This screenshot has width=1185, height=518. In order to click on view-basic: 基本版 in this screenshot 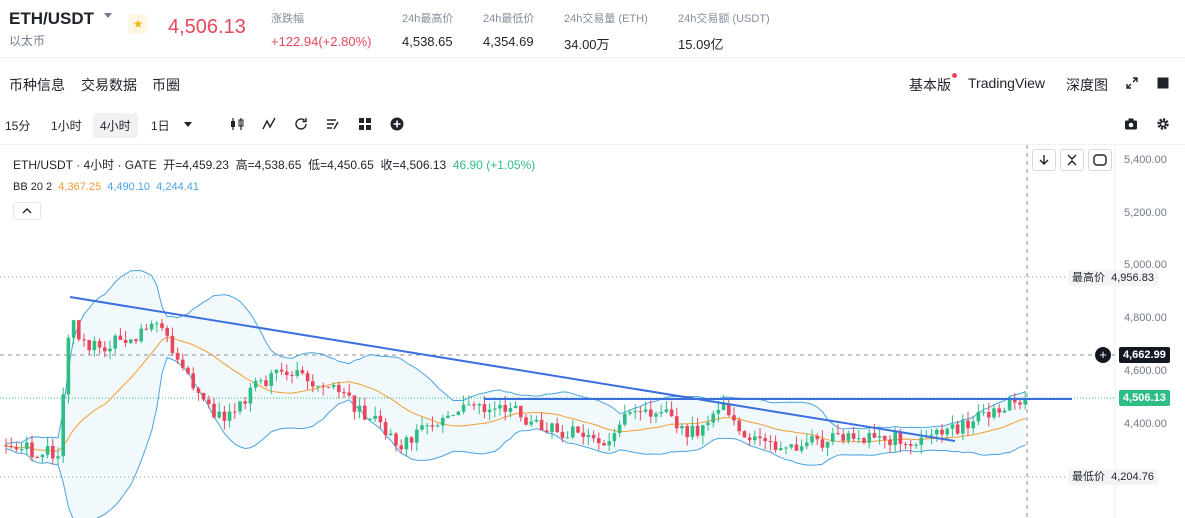, I will do `click(930, 85)`.